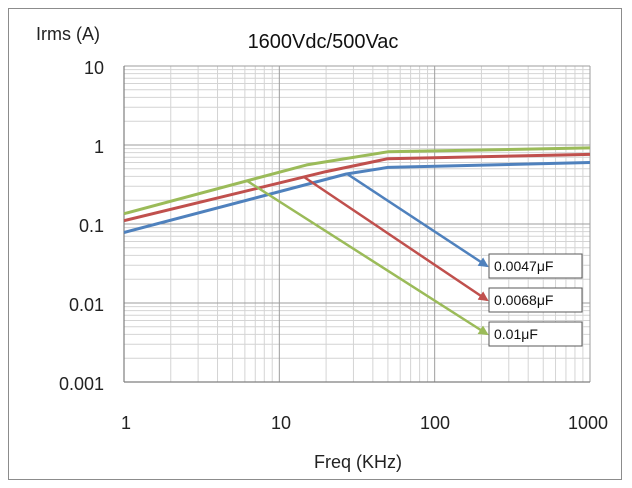 The width and height of the screenshot is (632, 488). I want to click on x-tick-label: 10, so click(281, 423).